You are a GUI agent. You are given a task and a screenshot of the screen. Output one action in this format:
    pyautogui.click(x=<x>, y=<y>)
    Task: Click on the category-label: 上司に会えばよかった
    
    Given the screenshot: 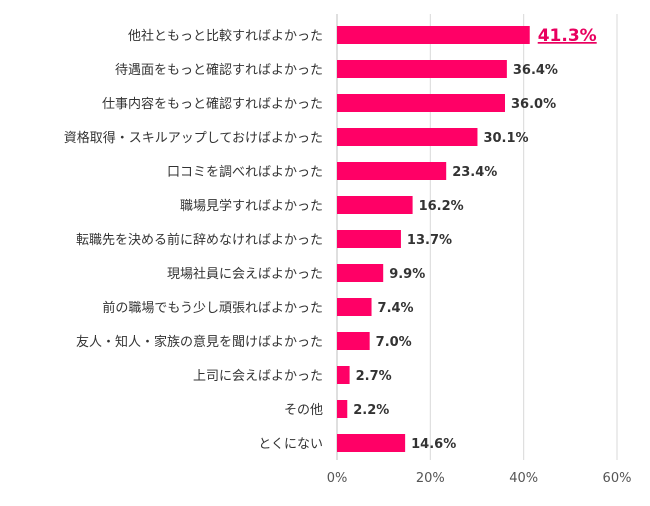 What is the action you would take?
    pyautogui.click(x=258, y=376)
    